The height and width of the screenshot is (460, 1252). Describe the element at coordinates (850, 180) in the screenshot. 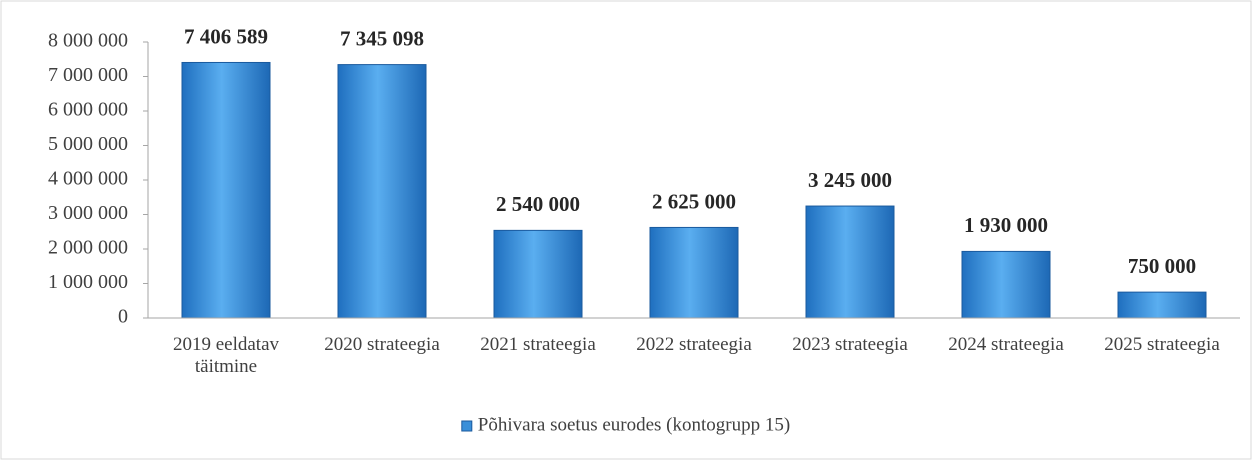

I see `data-label: 3 245 000` at that location.